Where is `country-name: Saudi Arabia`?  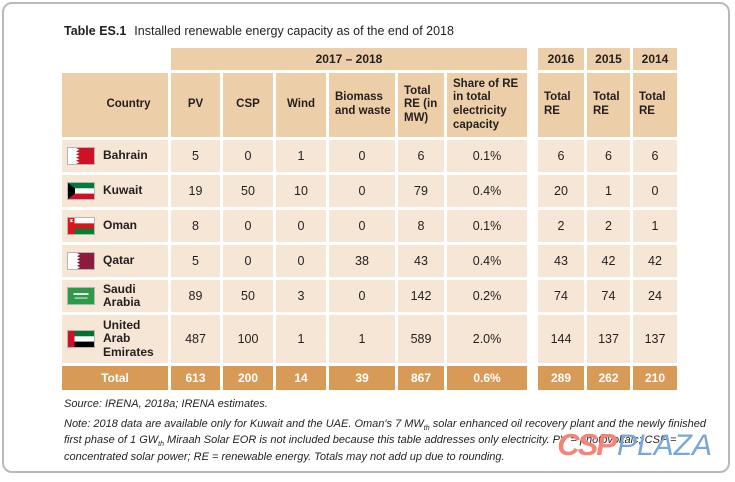 country-name: Saudi Arabia is located at coordinates (122, 295).